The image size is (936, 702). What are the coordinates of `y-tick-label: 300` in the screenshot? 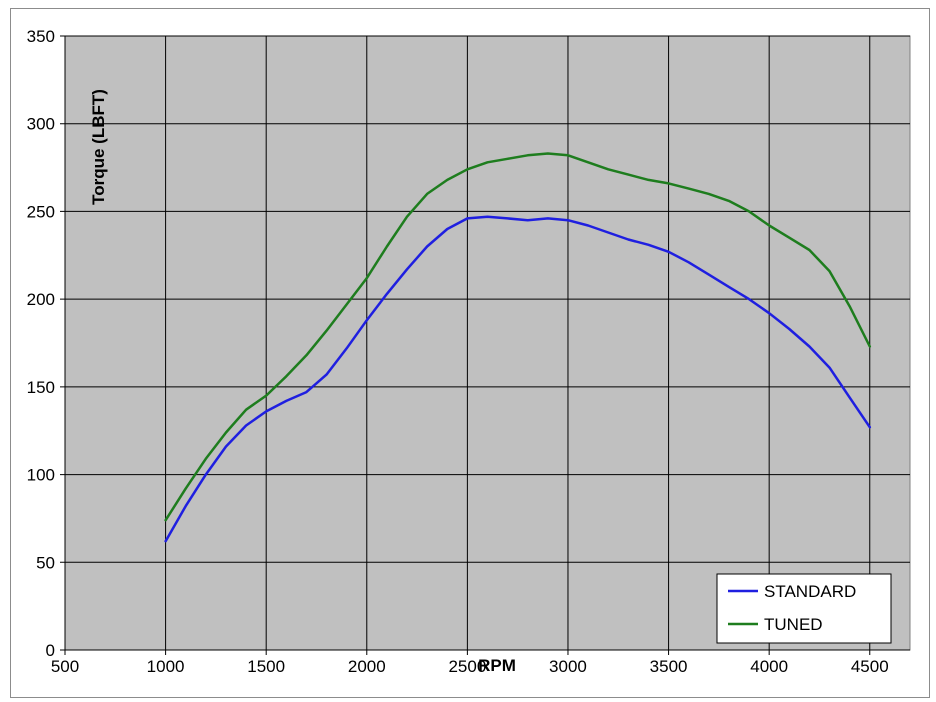 It's located at (41, 124).